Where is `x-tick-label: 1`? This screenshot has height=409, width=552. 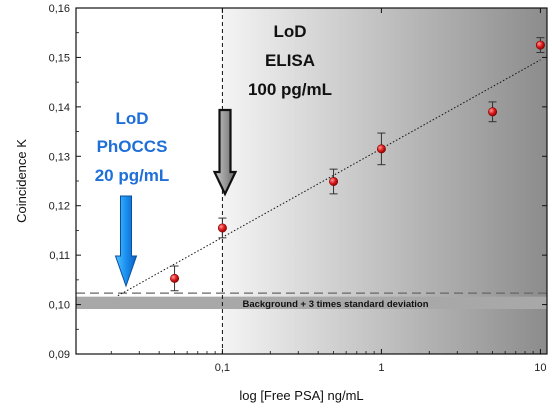 x-tick-label: 1 is located at coordinates (381, 368).